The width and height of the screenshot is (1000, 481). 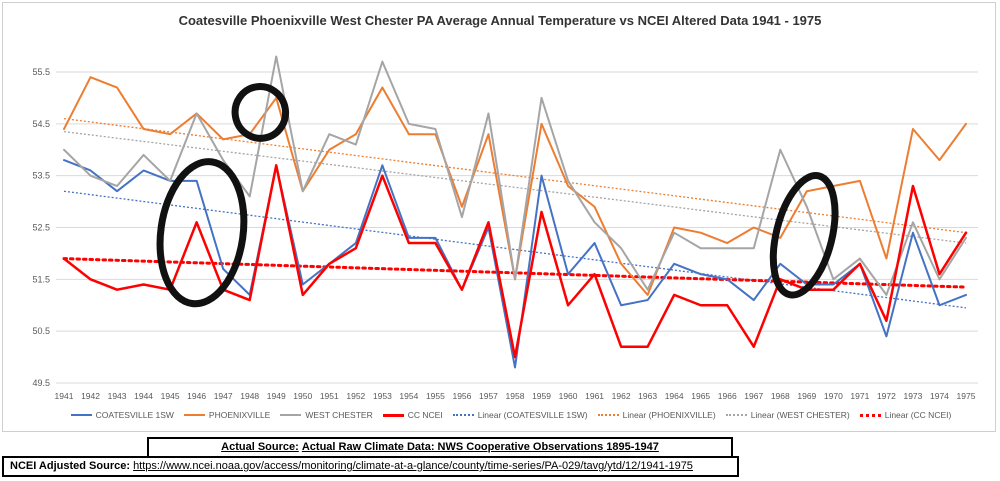 I want to click on x-axis-tick-label: 1942, so click(x=90, y=396).